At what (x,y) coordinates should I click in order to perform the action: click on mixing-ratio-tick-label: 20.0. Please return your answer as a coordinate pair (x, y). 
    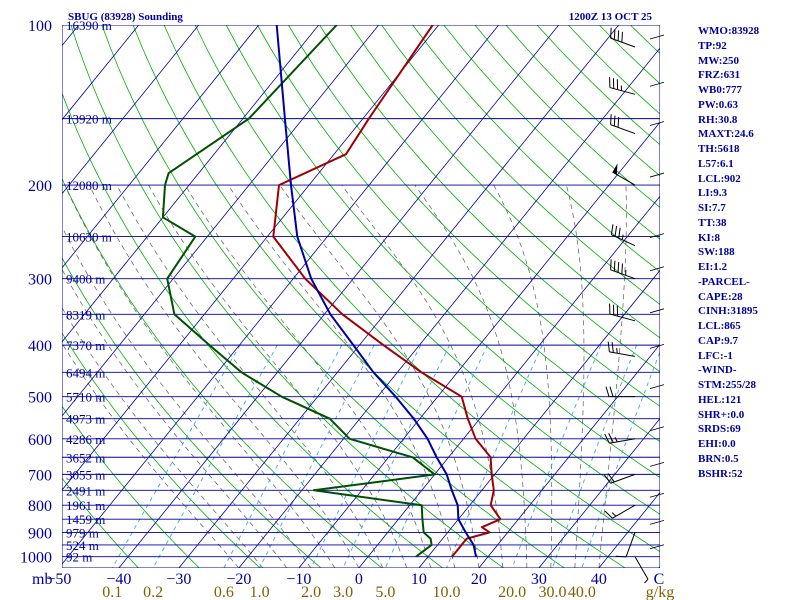
    Looking at the image, I should click on (512, 592).